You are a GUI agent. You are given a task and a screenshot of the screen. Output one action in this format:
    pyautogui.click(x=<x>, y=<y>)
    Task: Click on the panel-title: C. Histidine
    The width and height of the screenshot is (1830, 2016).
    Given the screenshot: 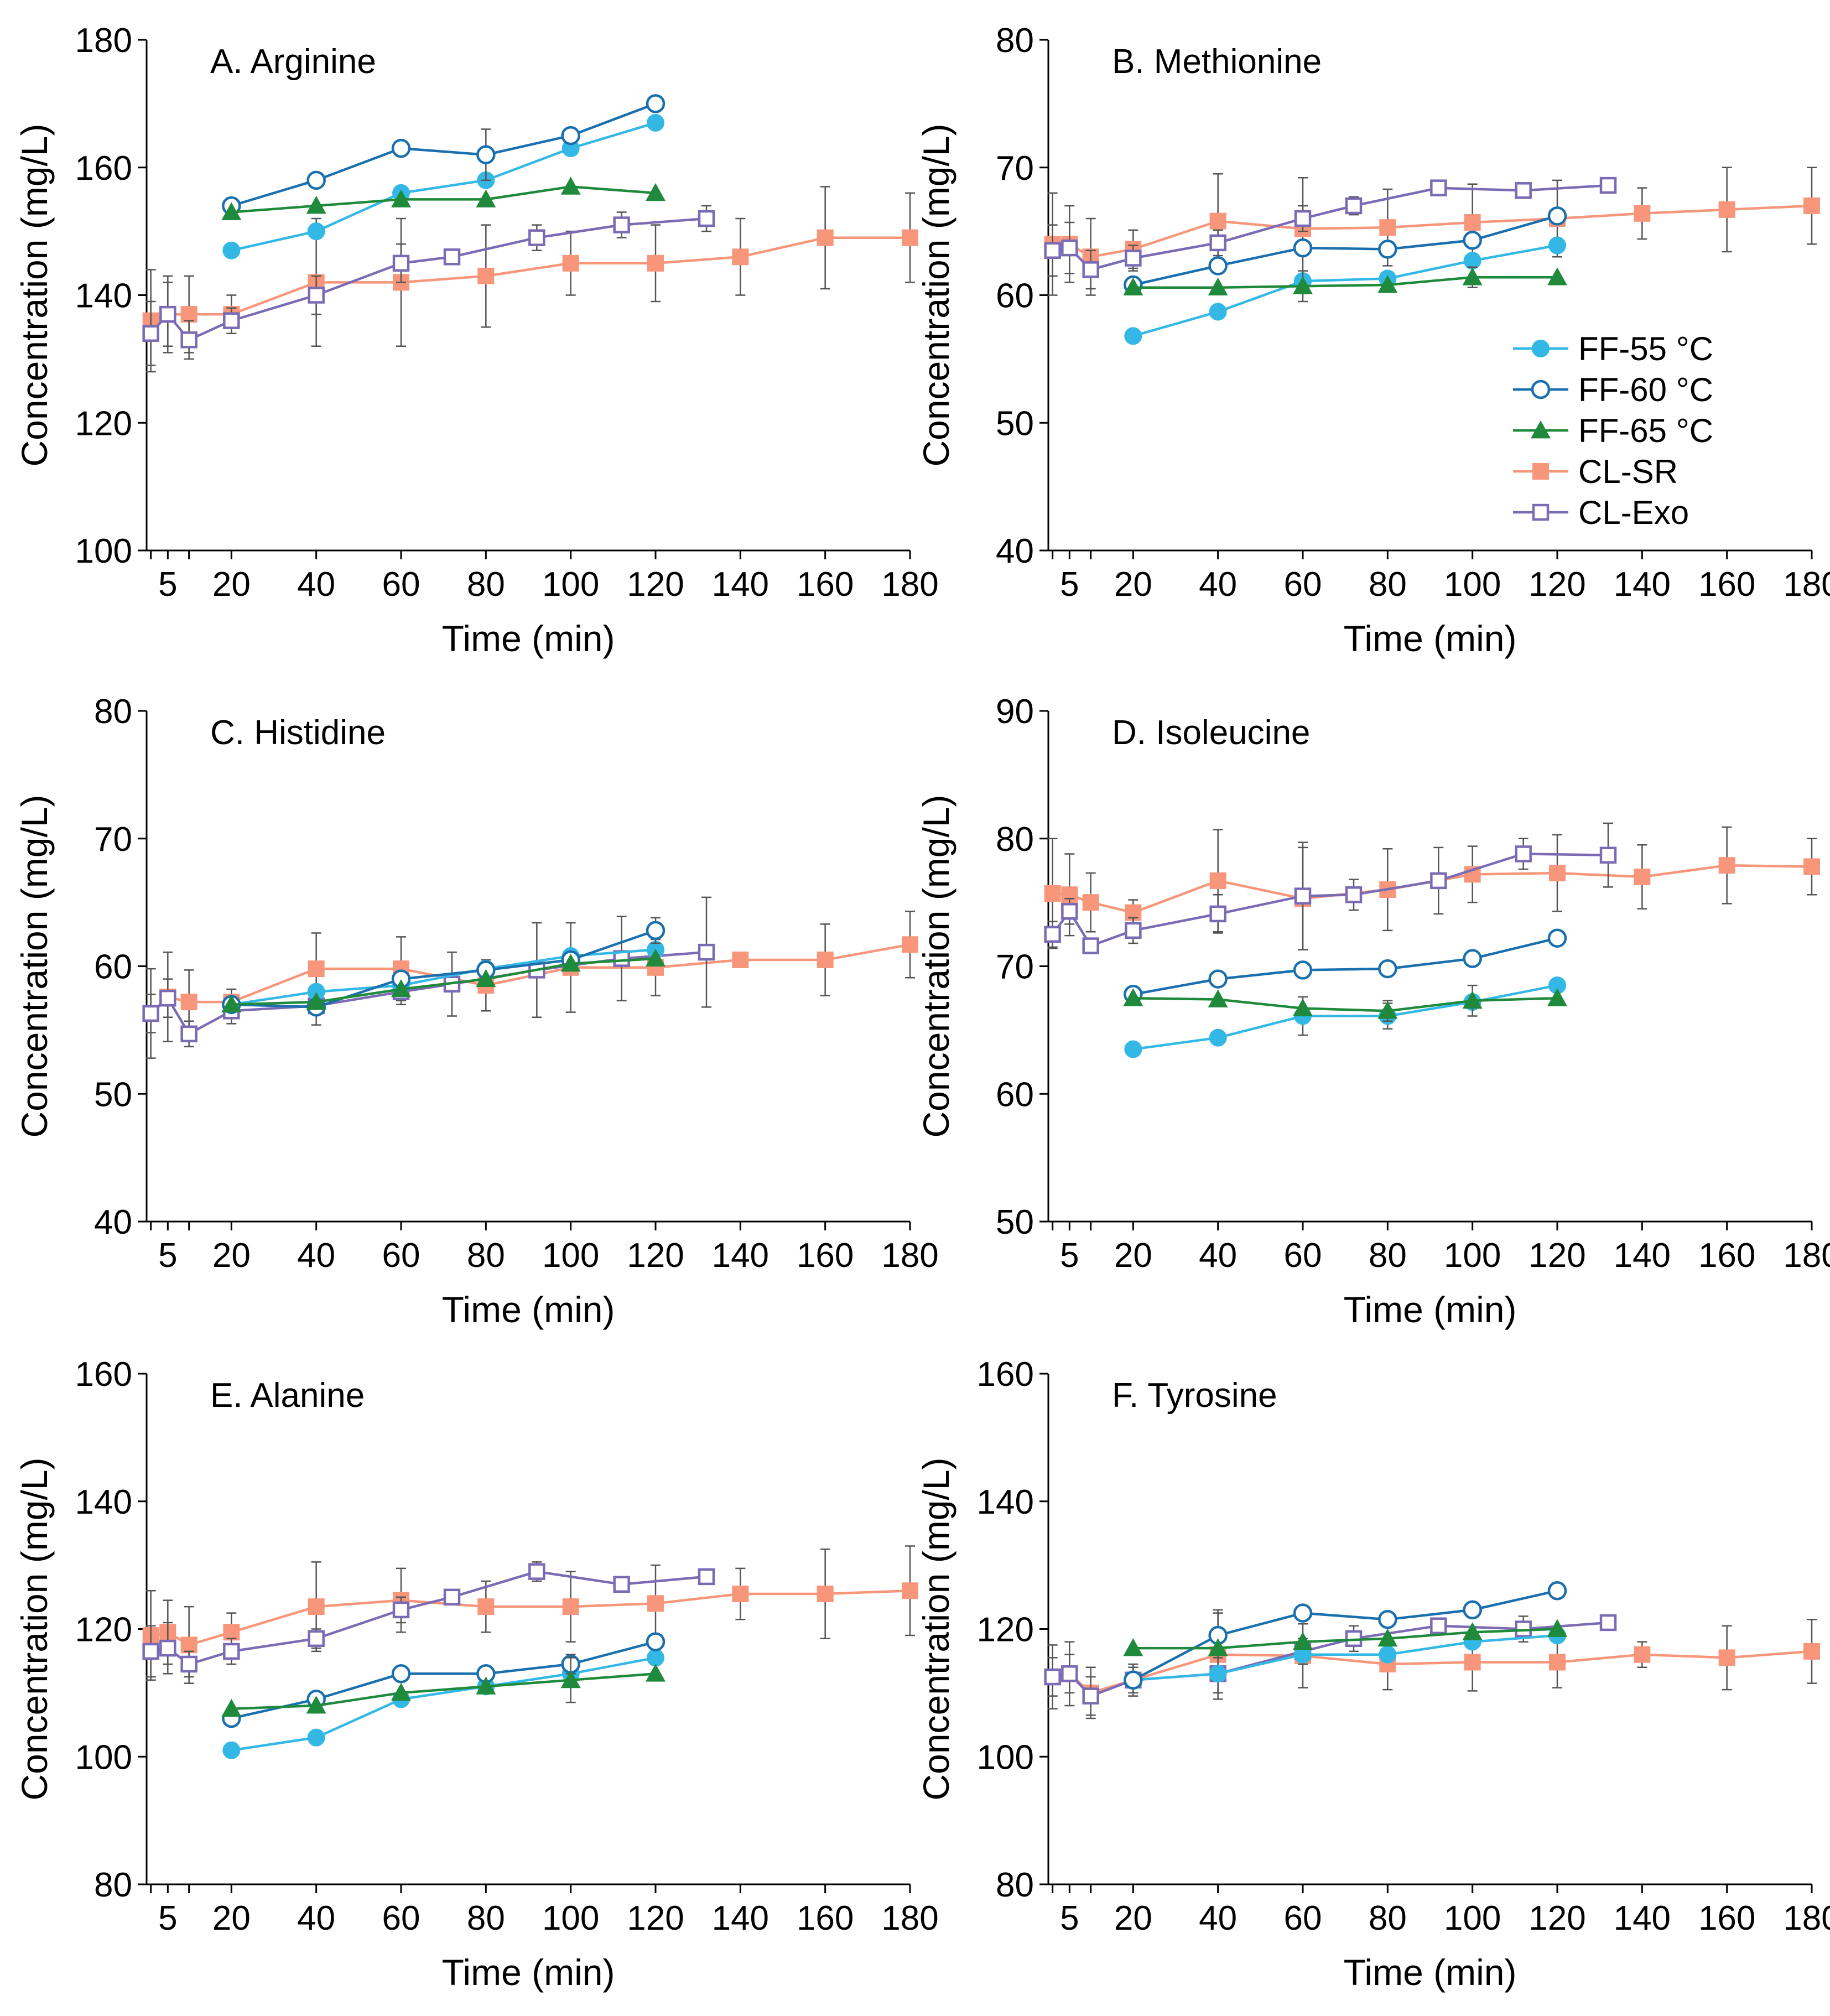 What is the action you would take?
    pyautogui.click(x=298, y=733)
    